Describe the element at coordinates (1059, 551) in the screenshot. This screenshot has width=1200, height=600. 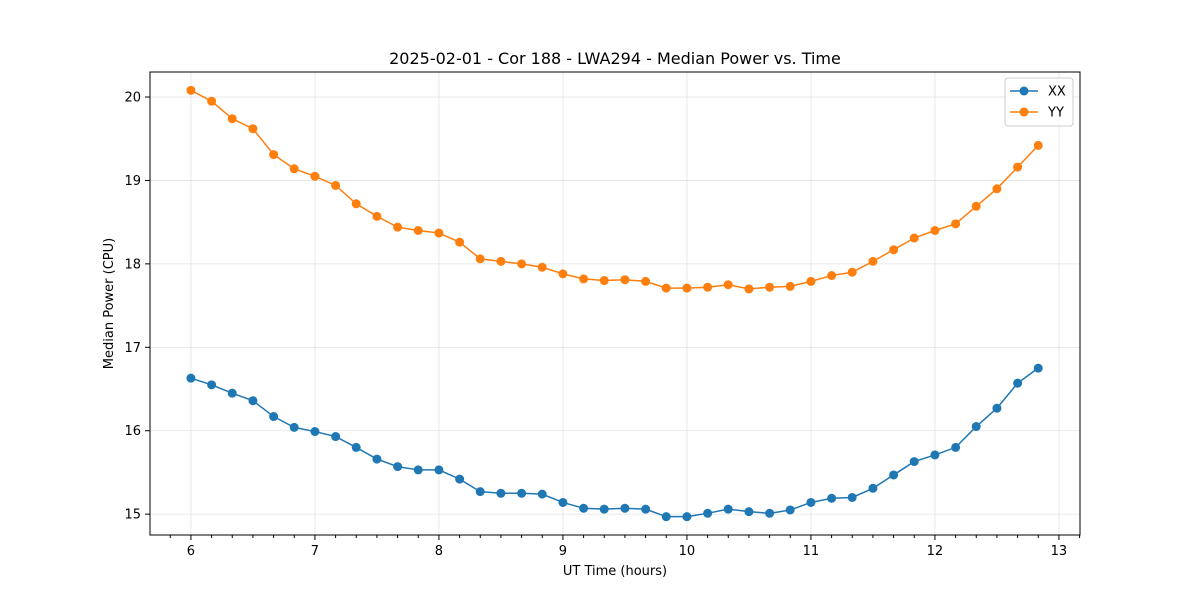
I see `x-tick-label: 13` at that location.